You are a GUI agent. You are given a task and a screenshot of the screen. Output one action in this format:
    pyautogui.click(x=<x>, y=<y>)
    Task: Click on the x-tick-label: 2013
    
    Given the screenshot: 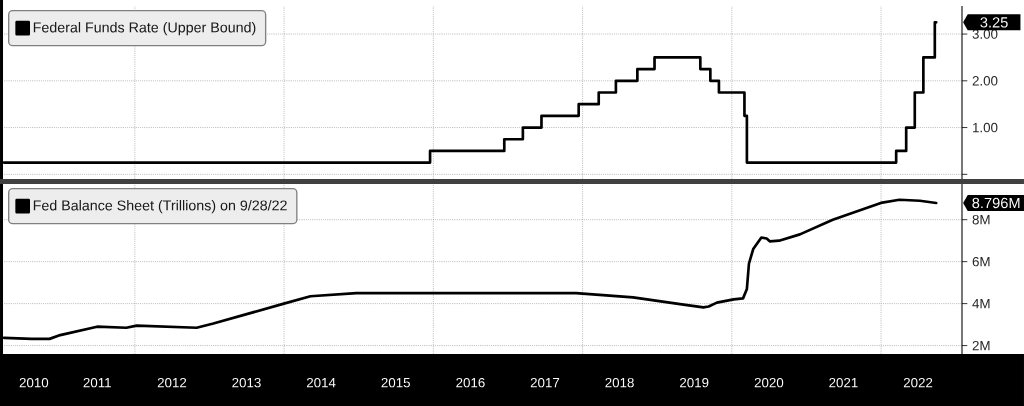 What is the action you would take?
    pyautogui.click(x=246, y=382)
    